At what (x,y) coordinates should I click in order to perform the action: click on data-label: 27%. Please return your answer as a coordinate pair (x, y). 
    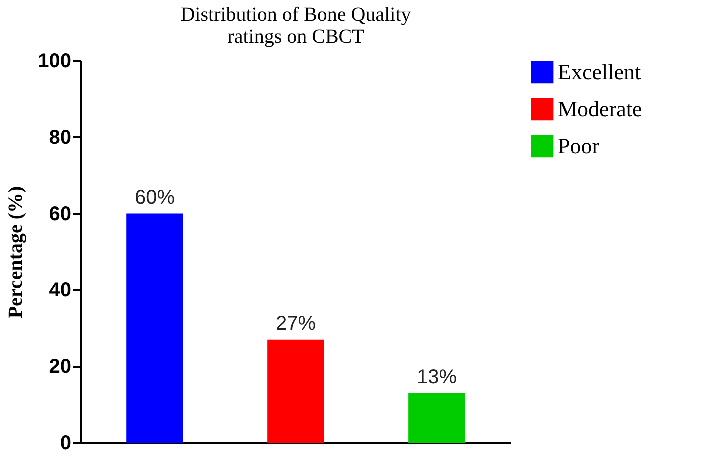
    Looking at the image, I should click on (296, 323).